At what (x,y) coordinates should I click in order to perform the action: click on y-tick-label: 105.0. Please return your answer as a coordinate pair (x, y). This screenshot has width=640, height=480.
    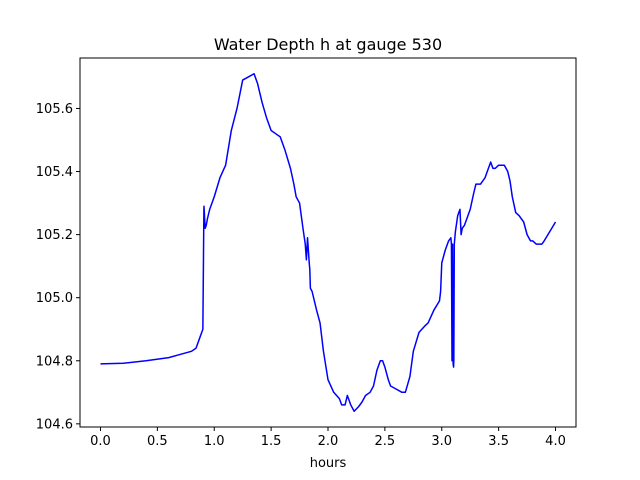
    Looking at the image, I should click on (54, 298).